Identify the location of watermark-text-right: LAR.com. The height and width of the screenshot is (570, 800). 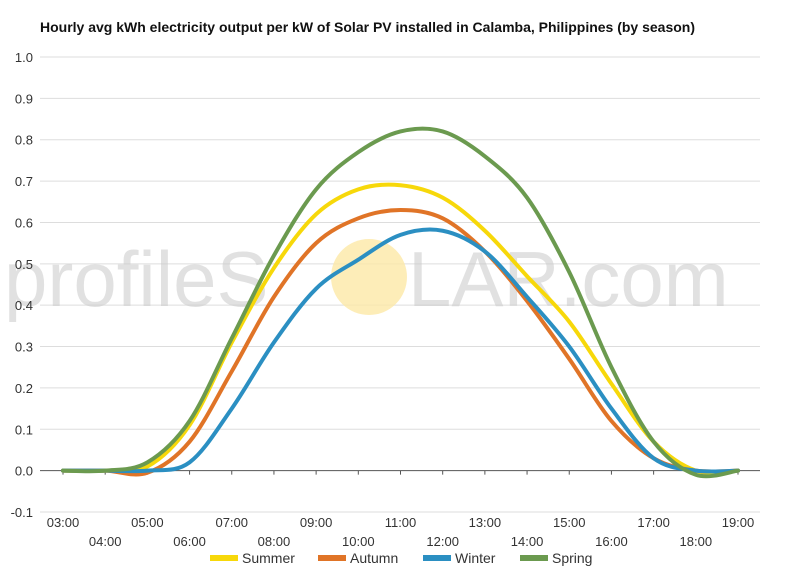
(568, 279).